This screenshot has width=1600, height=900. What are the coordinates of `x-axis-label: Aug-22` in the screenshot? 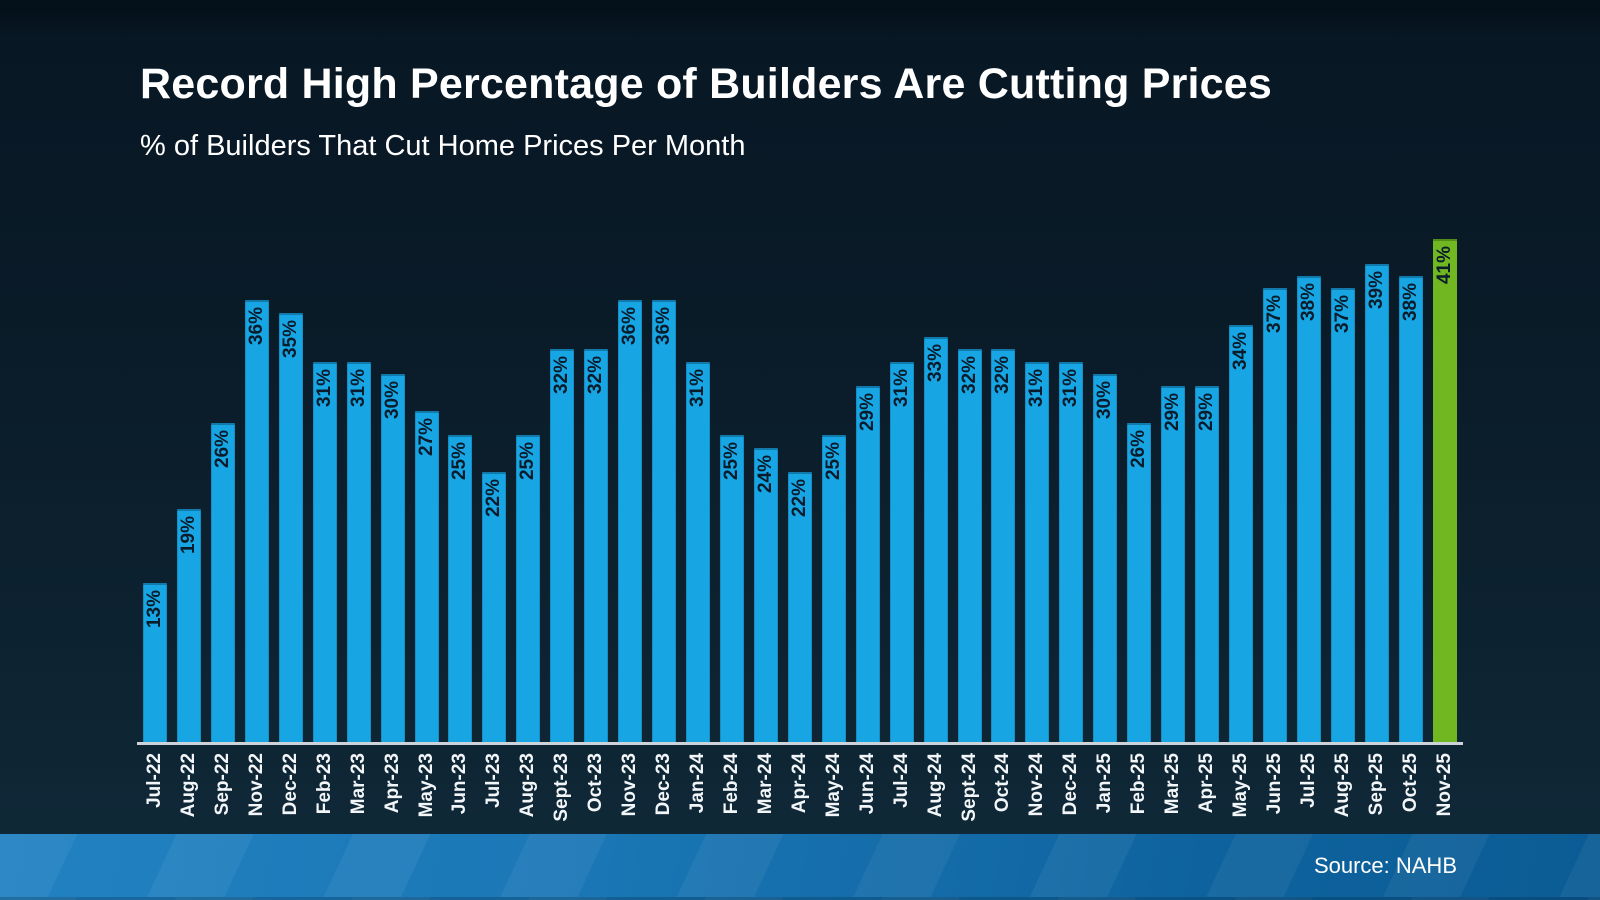 It's located at (188, 785).